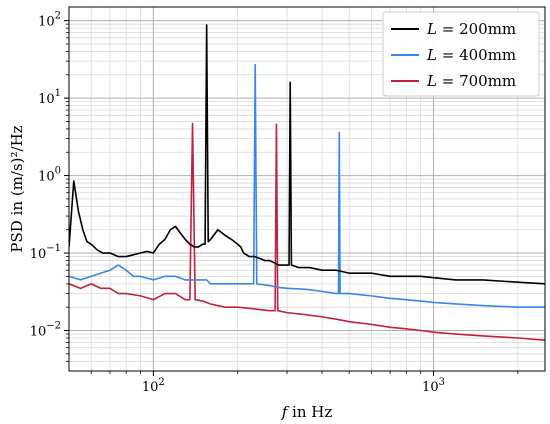 This screenshot has width=550, height=424. I want to click on legend-label: L = 400mm, so click(471, 55).